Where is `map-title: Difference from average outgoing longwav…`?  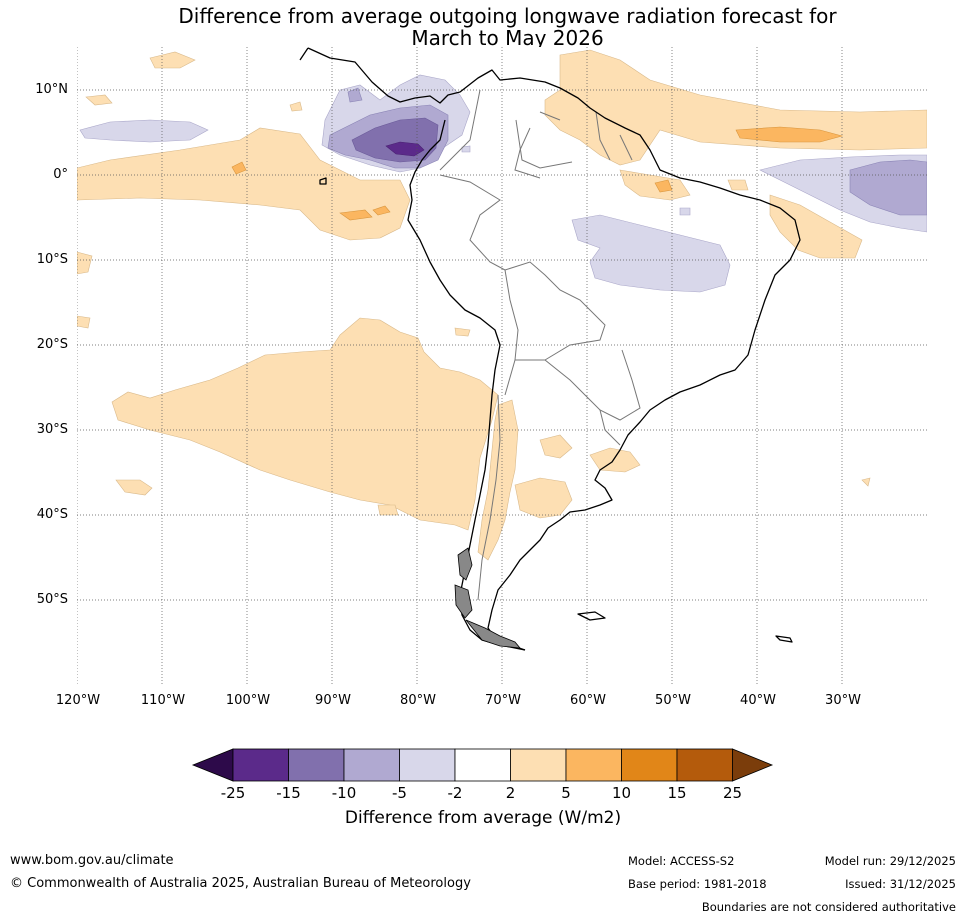 map-title: Difference from average outgoing longwav… is located at coordinates (482, 27).